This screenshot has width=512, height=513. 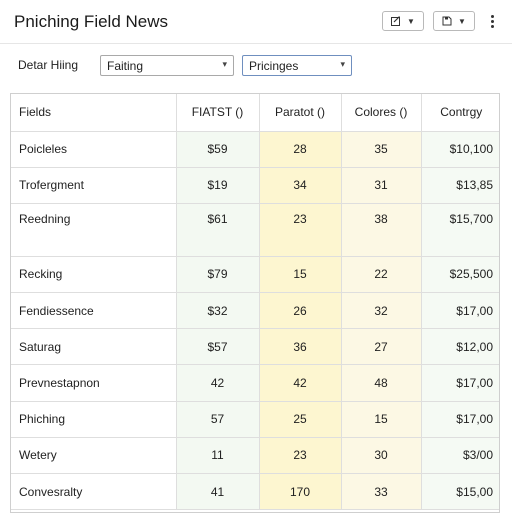 I want to click on cell-paratot: 170, so click(x=300, y=492).